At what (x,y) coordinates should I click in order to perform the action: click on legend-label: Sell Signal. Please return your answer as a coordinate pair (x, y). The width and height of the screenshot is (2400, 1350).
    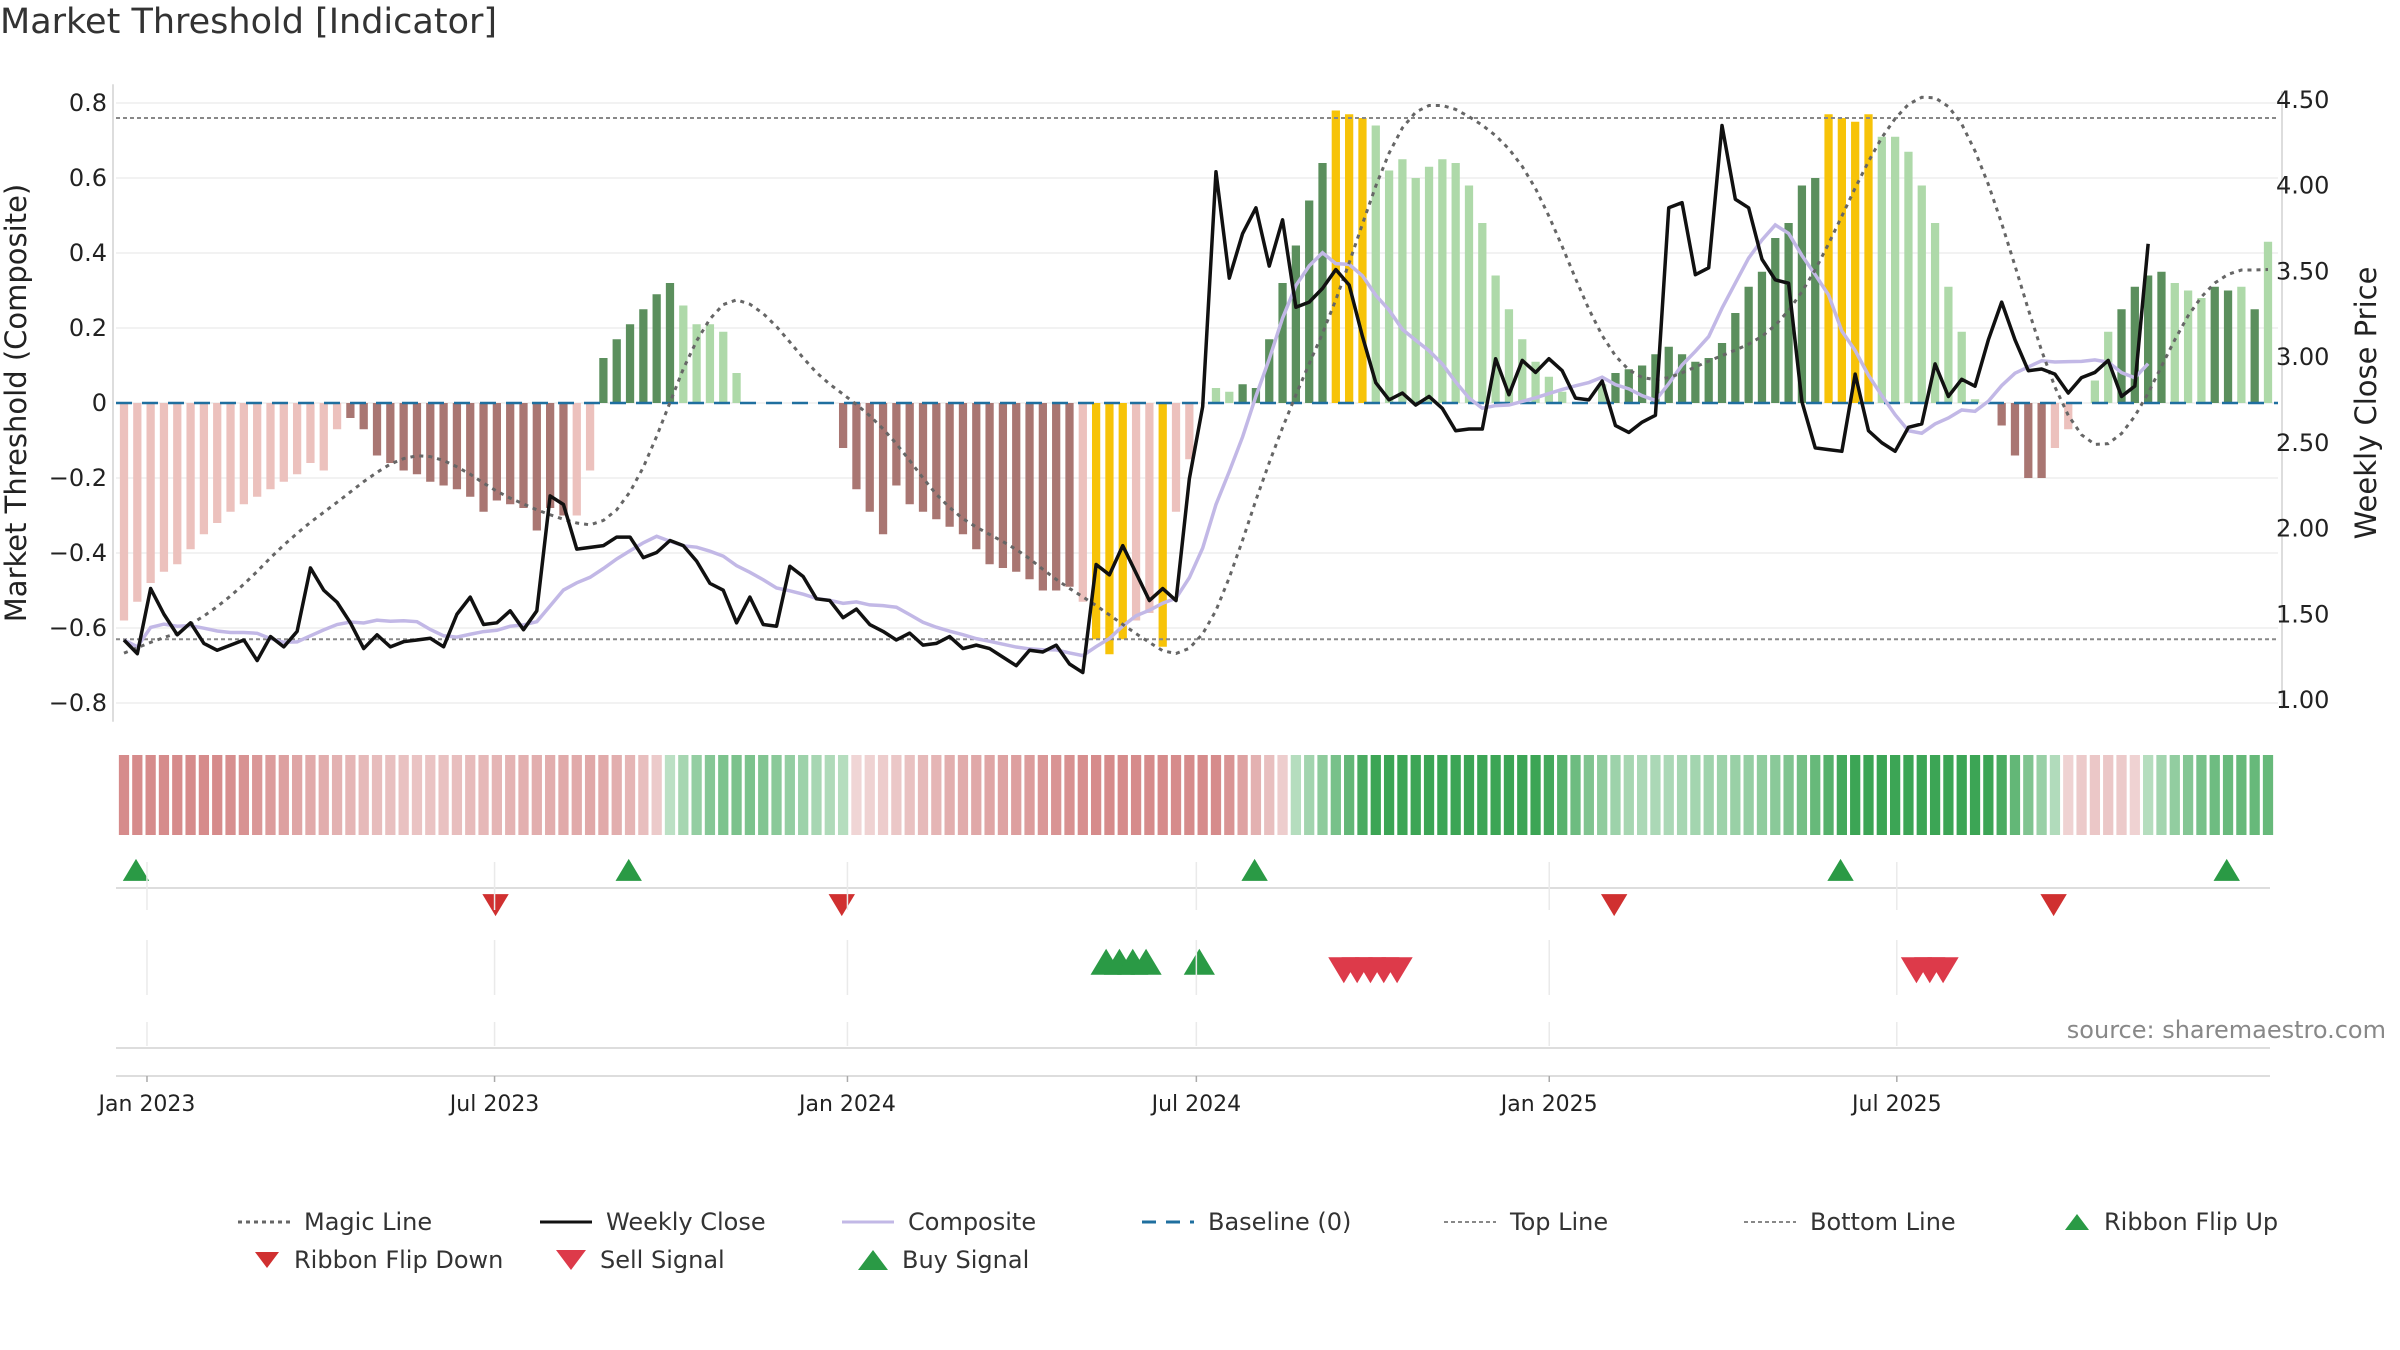
    Looking at the image, I should click on (662, 1260).